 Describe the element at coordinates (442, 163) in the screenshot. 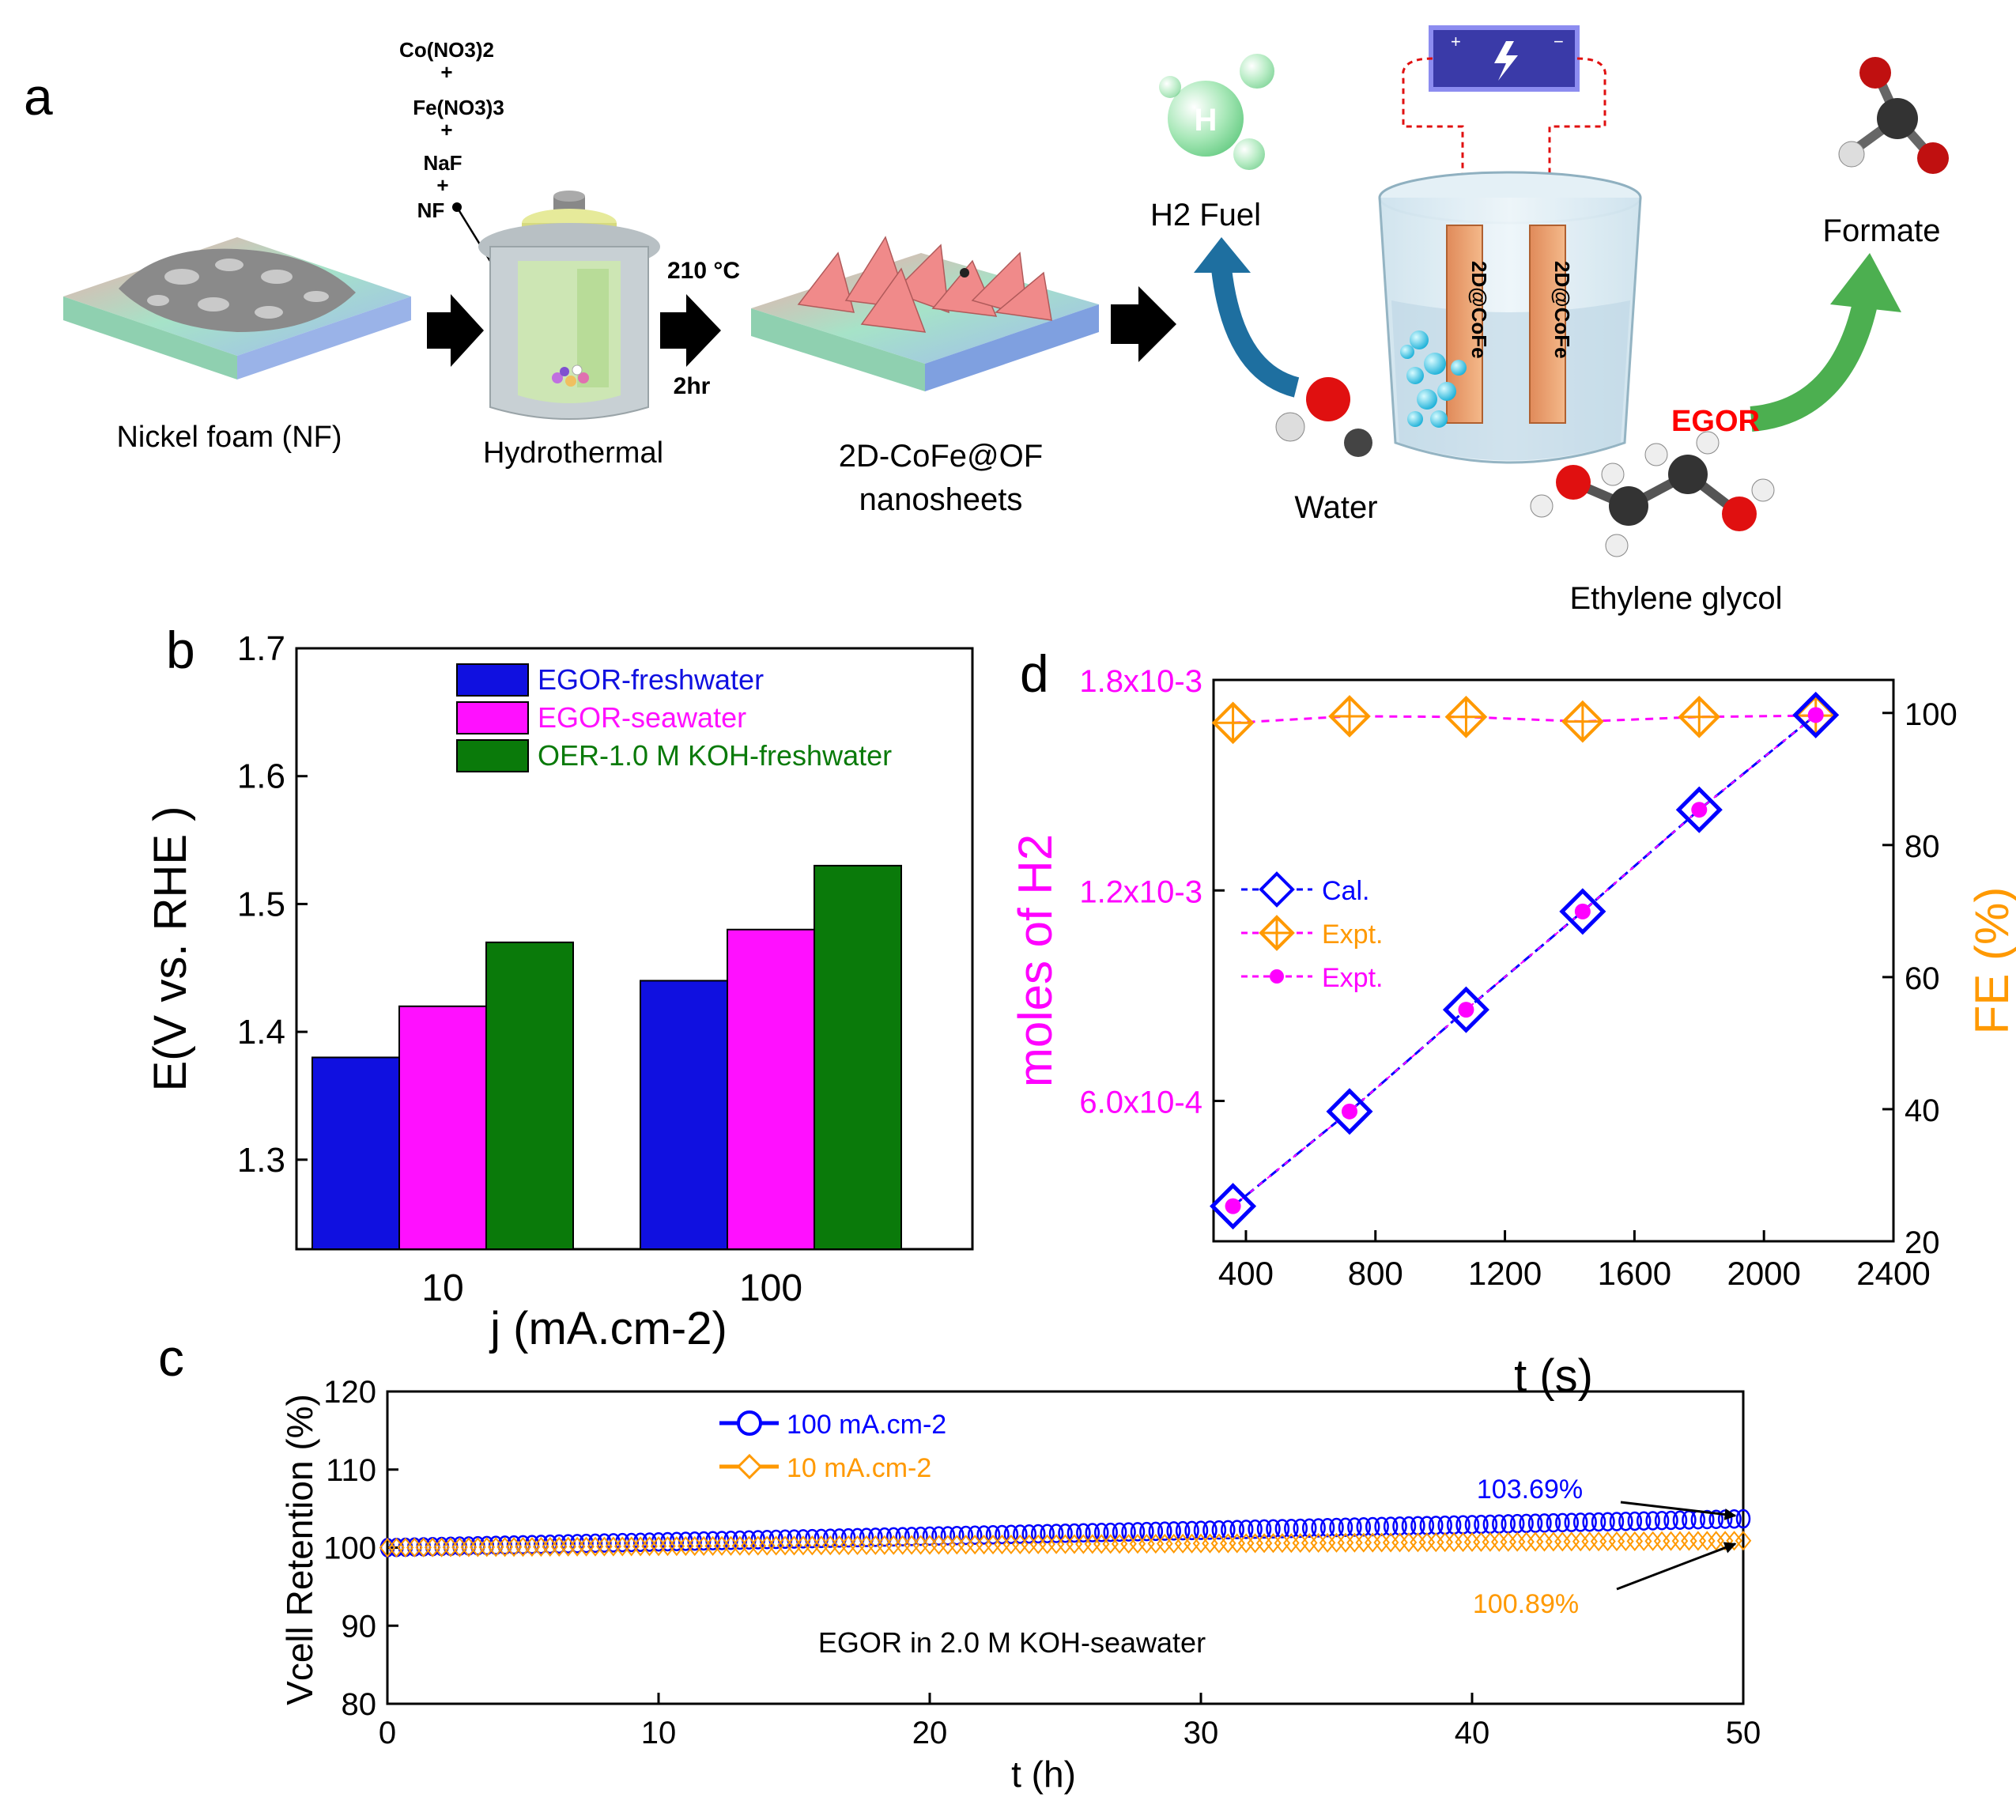

I see `reagent-naf: NaF` at that location.